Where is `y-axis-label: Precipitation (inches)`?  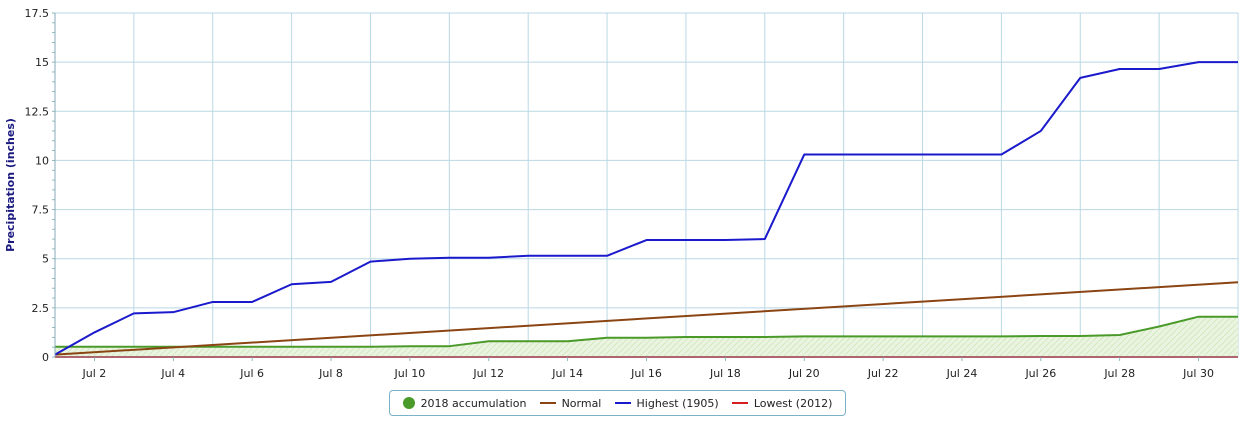 y-axis-label: Precipitation (inches) is located at coordinates (10, 185).